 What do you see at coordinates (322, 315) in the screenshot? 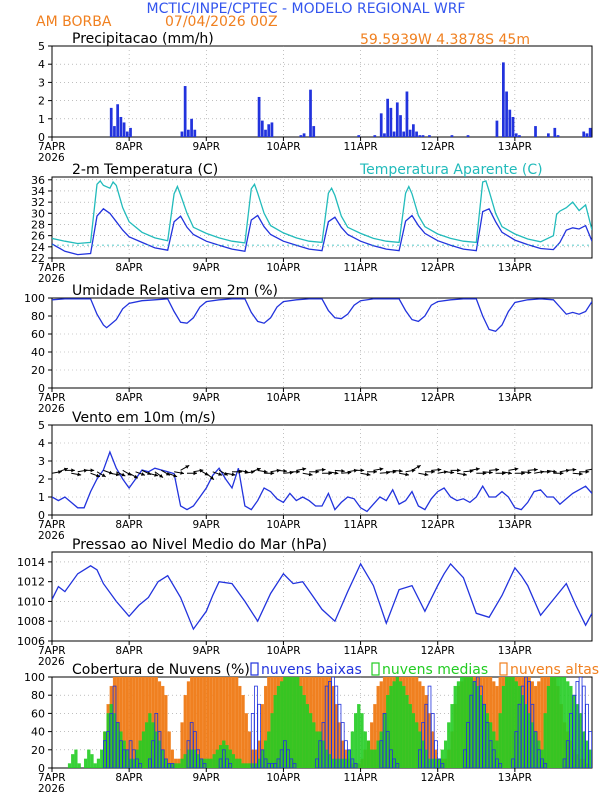
I see `panel-data-rh` at bounding box center [322, 315].